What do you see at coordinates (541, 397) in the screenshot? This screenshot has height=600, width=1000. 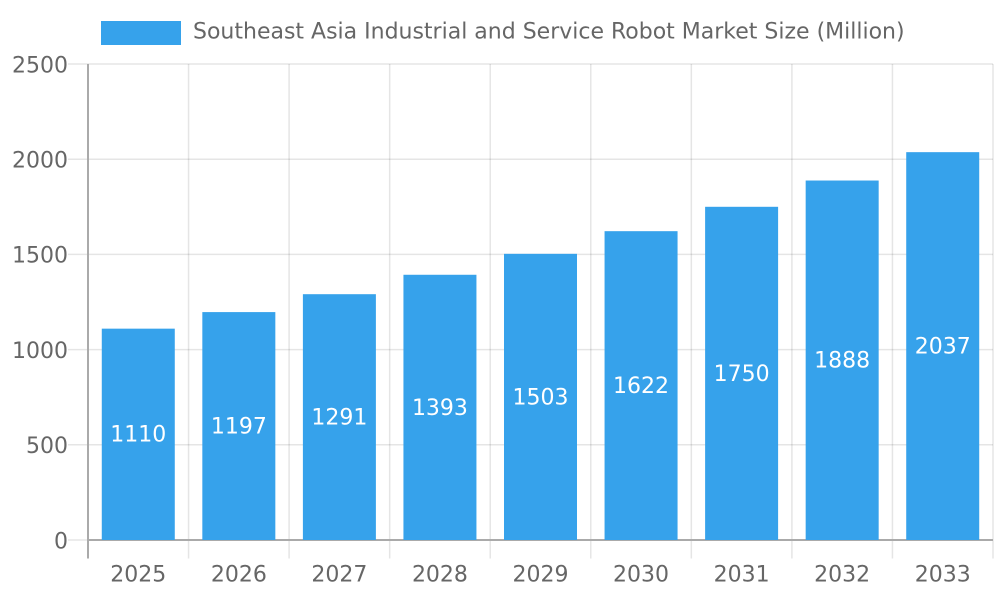 I see `svg-text: 1503` at bounding box center [541, 397].